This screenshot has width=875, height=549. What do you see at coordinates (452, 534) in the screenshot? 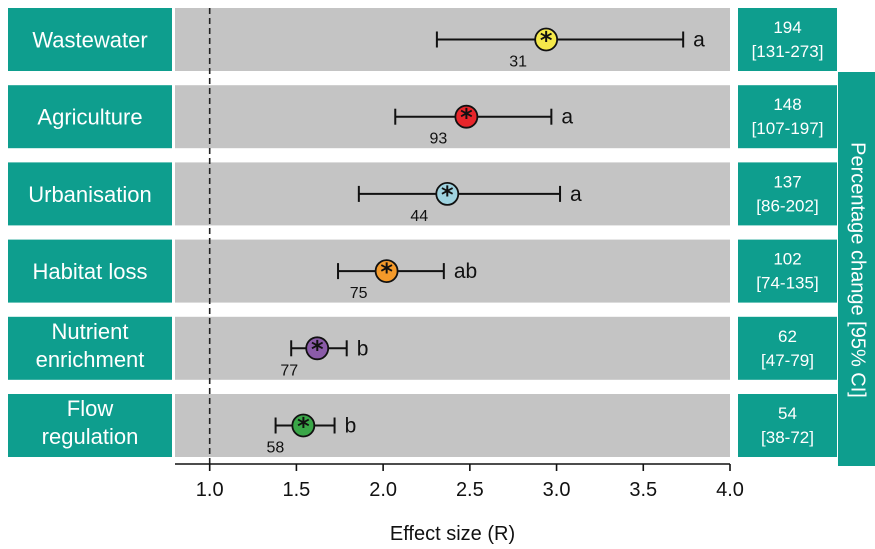
I see `x-axis-label: Effect size (R)` at bounding box center [452, 534].